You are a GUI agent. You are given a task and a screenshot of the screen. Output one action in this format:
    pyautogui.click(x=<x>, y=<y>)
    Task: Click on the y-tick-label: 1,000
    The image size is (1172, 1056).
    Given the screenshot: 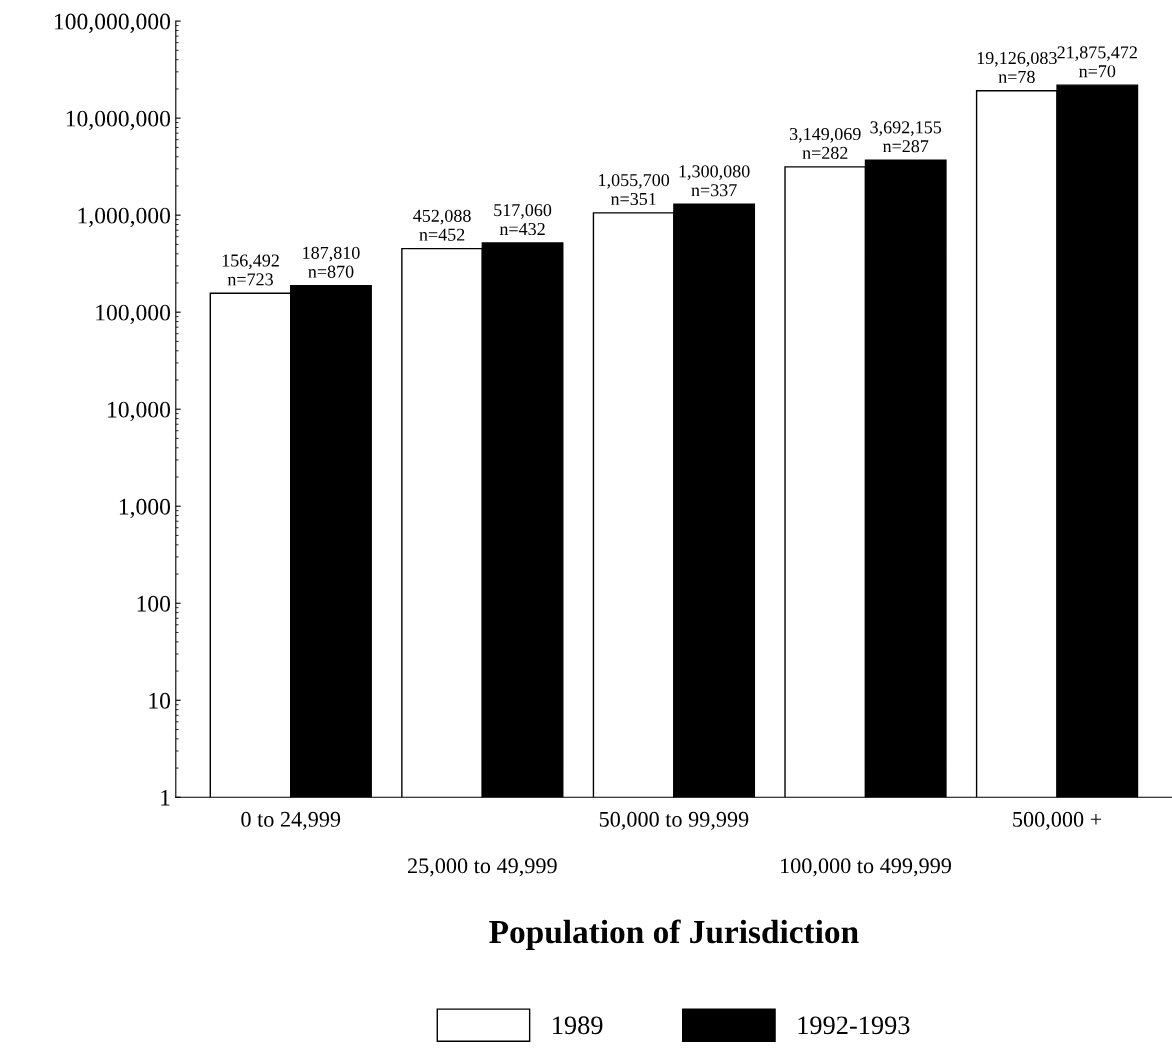 What is the action you would take?
    pyautogui.click(x=145, y=508)
    